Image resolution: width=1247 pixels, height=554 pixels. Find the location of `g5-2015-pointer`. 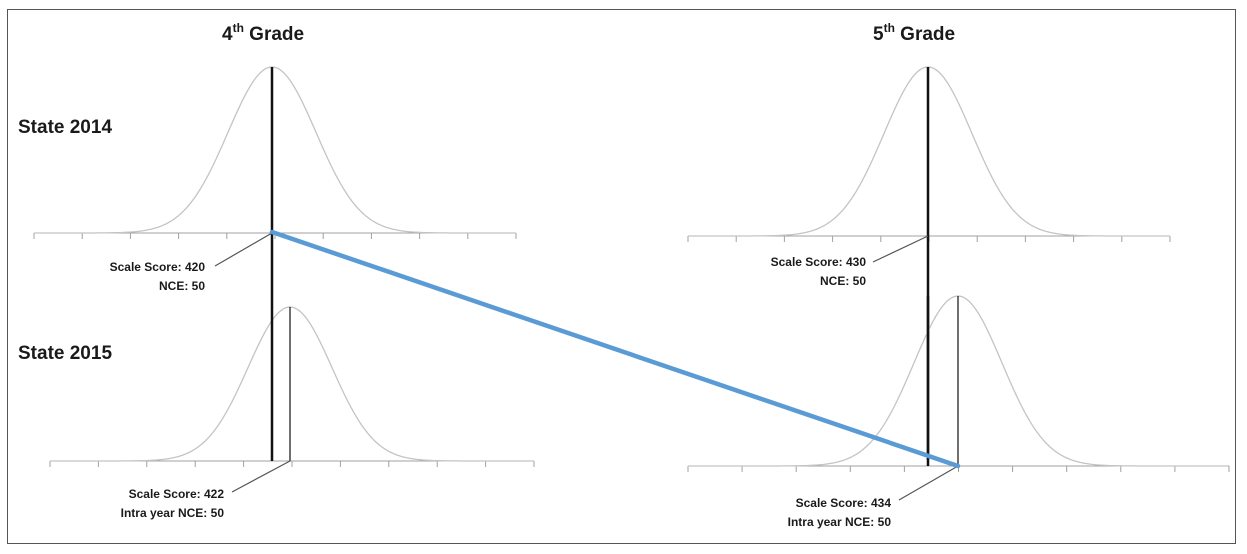

g5-2015-pointer is located at coordinates (928, 483).